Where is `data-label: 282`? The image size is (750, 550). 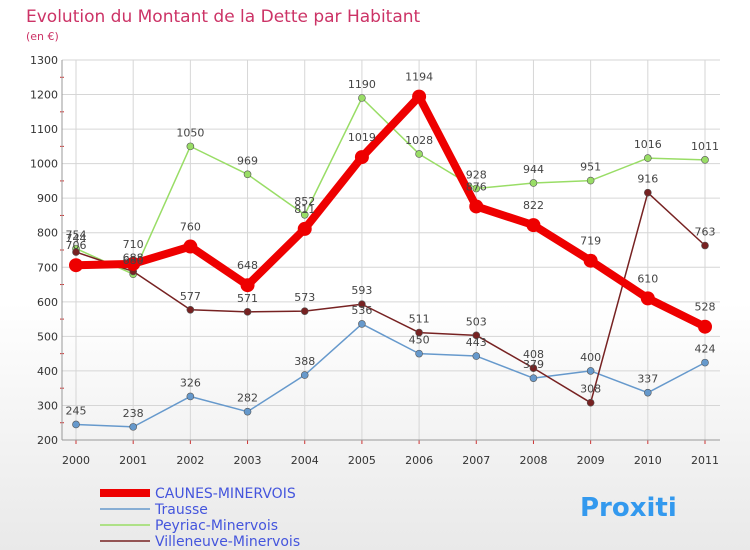 data-label: 282 is located at coordinates (247, 398).